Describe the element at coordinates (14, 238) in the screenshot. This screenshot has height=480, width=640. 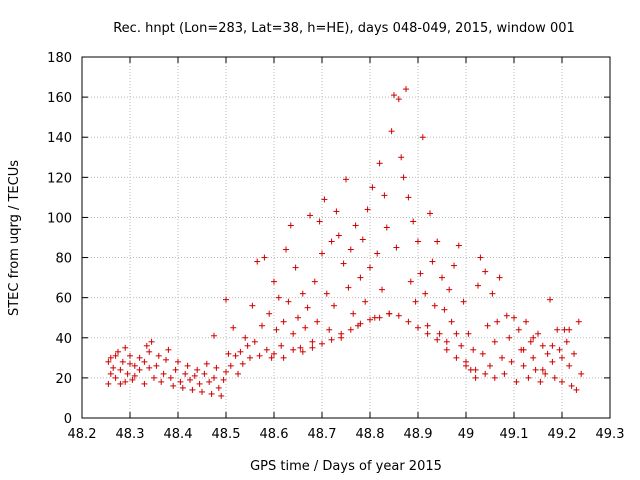
I see `y-axis-label: STEC from uqrg / TECUs` at that location.